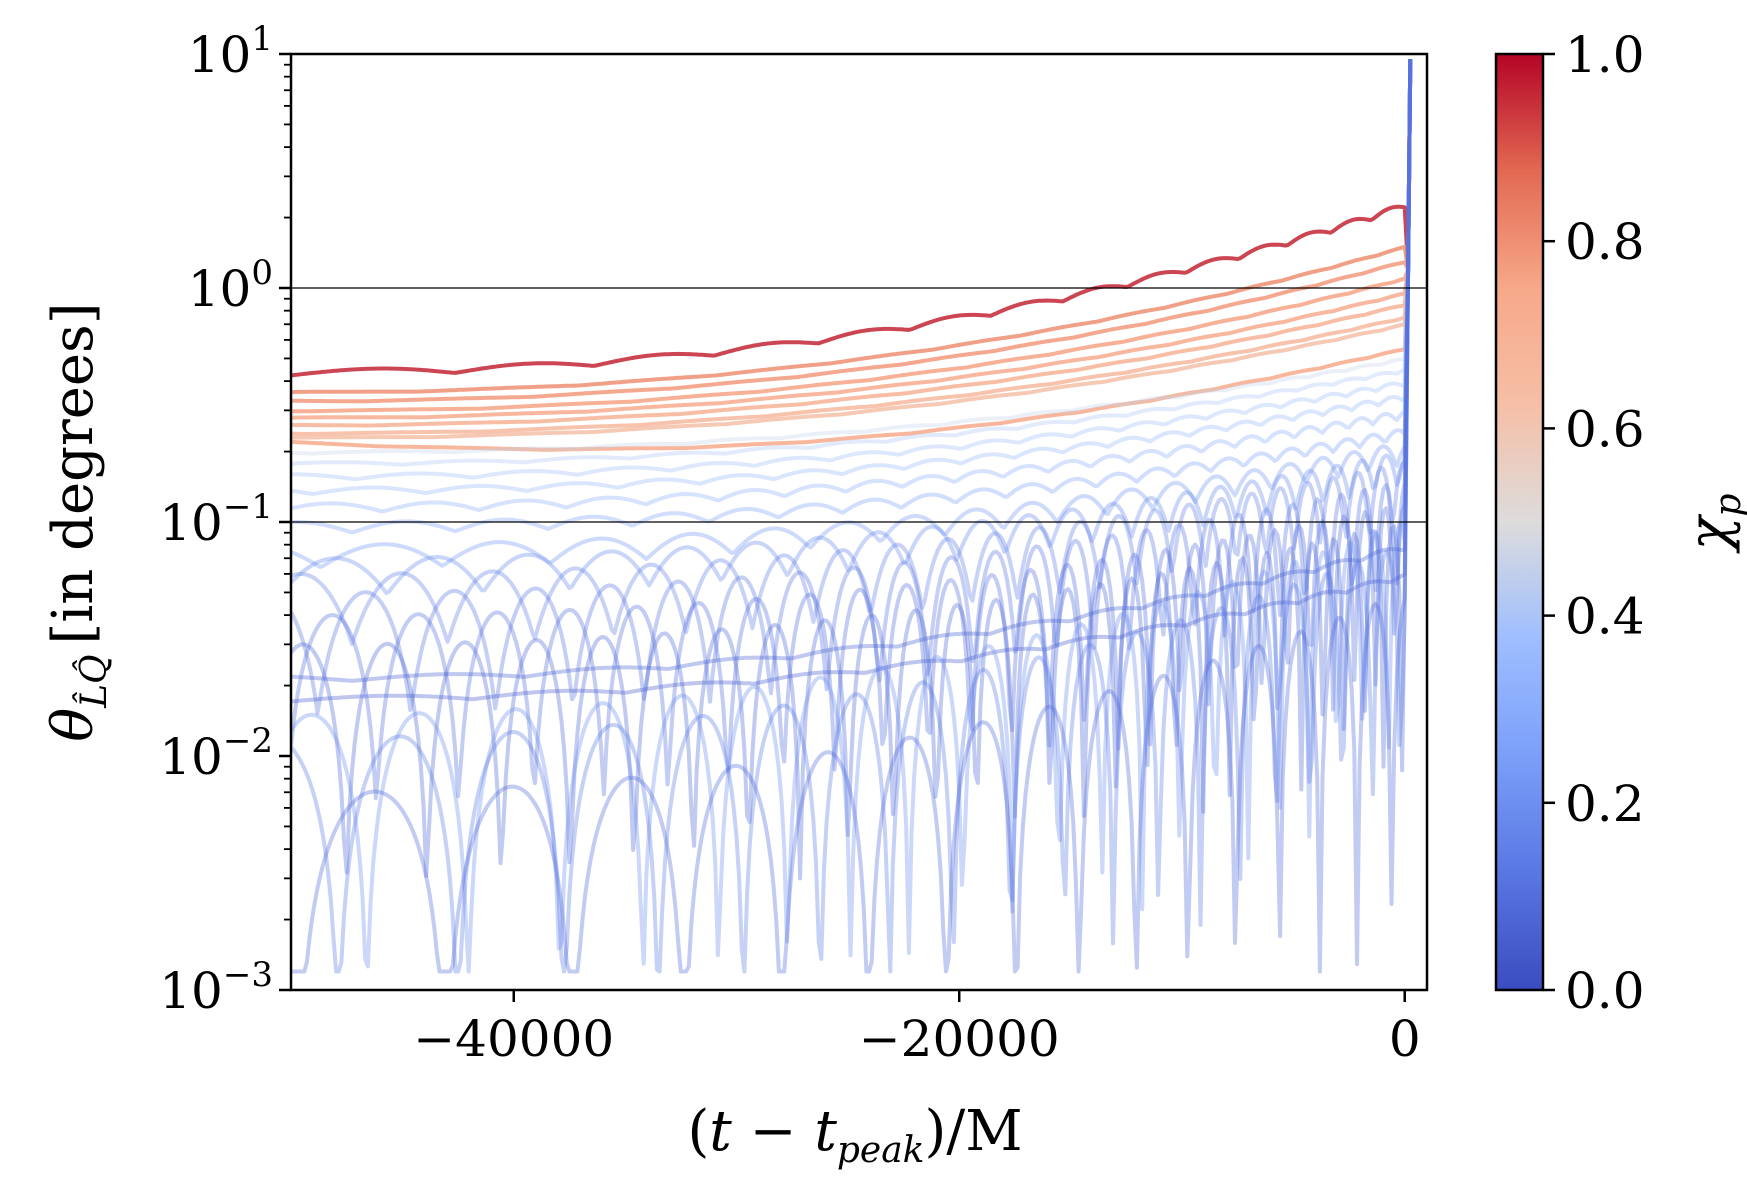  I want to click on colorbar-tick-label: 0.4, so click(1605, 617).